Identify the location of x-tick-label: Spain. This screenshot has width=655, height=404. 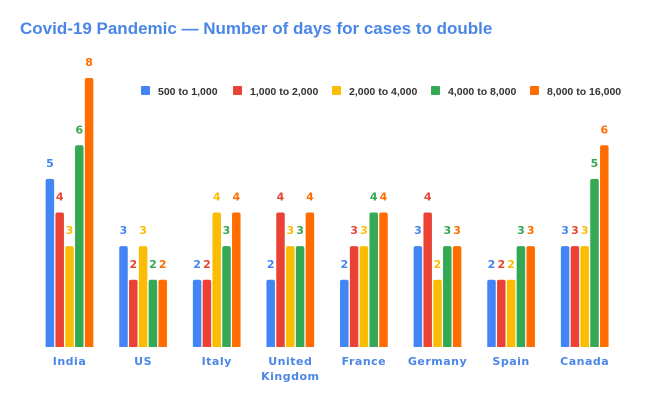
(510, 361).